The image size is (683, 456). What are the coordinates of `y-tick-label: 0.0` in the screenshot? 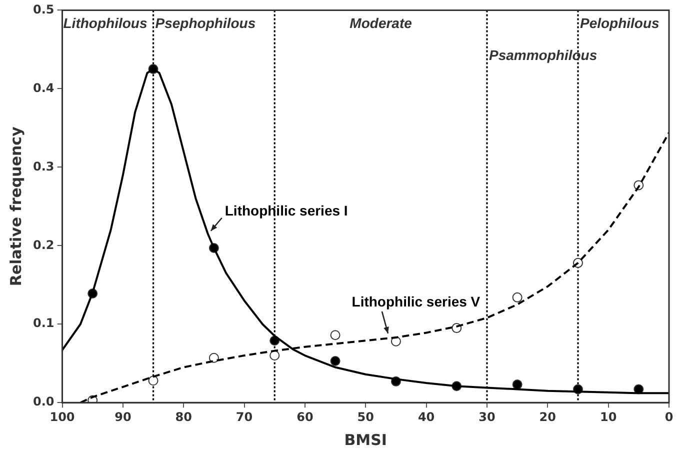 It's located at (43, 401).